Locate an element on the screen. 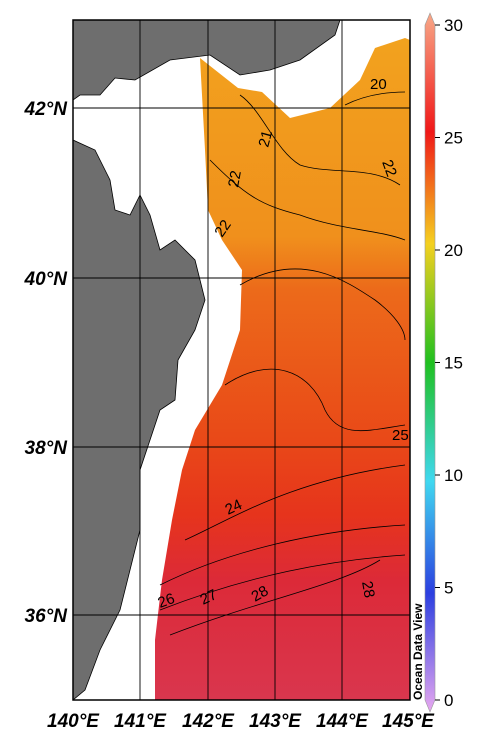 This screenshot has height=754, width=480. lat-labels: 42°N 40°N 38°N 36°N is located at coordinates (46, 363).